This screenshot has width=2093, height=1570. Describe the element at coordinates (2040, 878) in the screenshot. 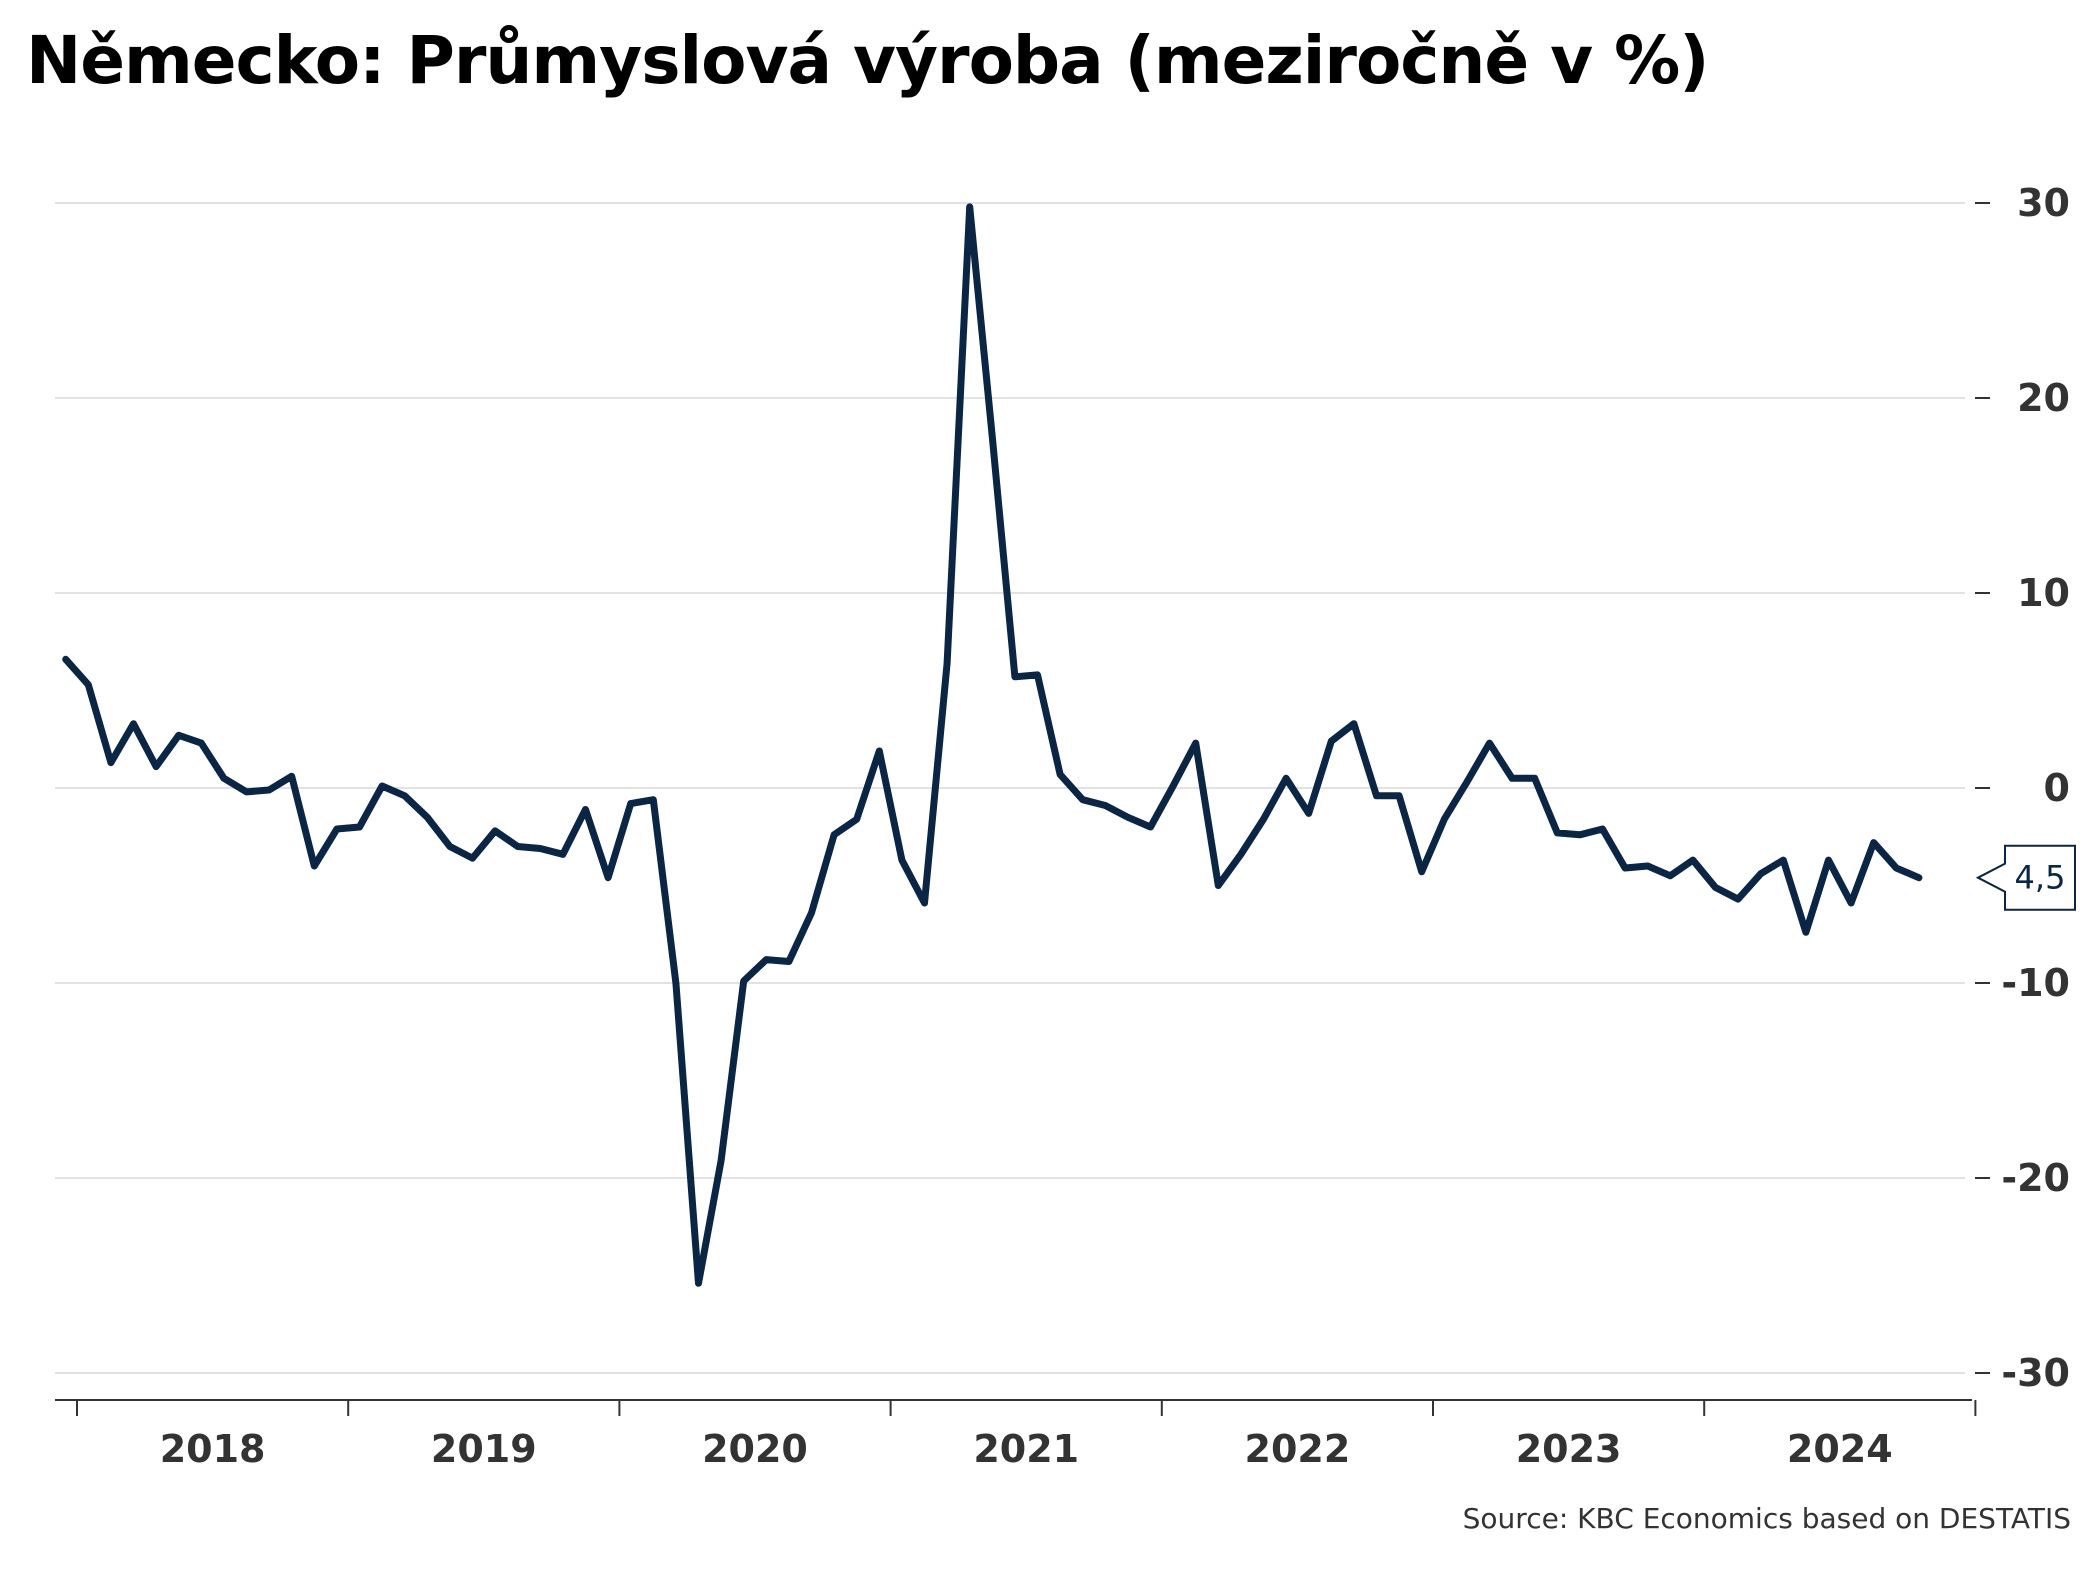

I see `last-value-label: 4,5` at that location.